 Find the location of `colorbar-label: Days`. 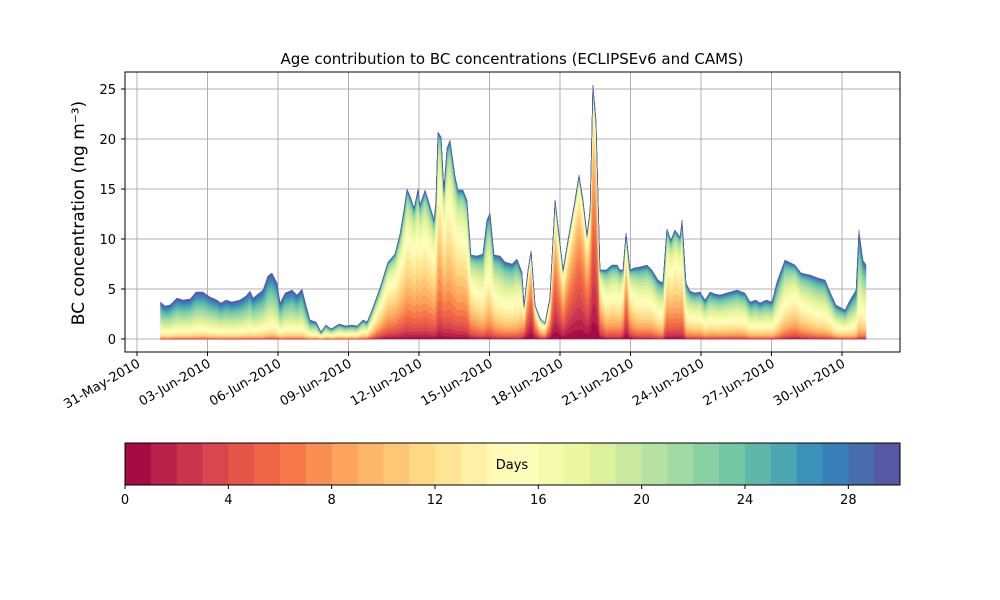

colorbar-label: Days is located at coordinates (512, 465).